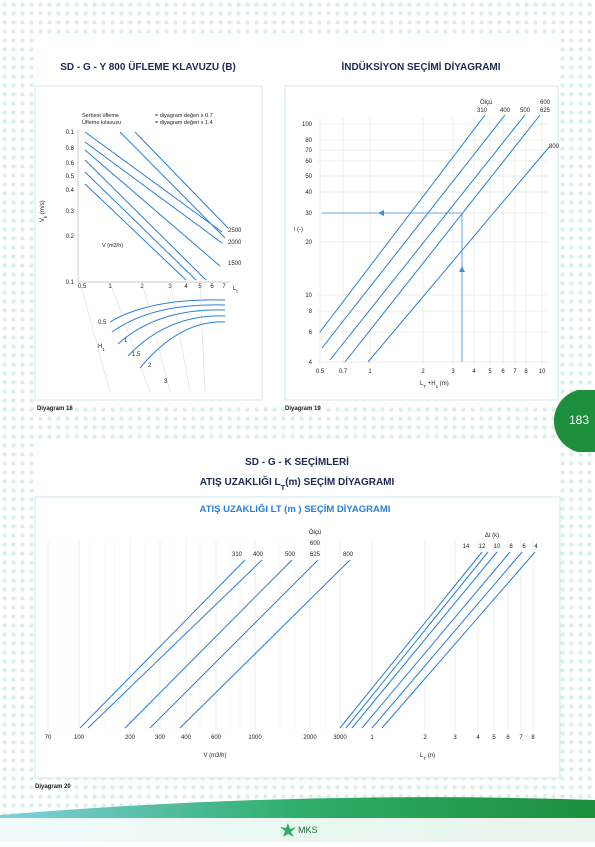  Describe the element at coordinates (166, 382) in the screenshot. I see `h-tick-label: 3` at that location.